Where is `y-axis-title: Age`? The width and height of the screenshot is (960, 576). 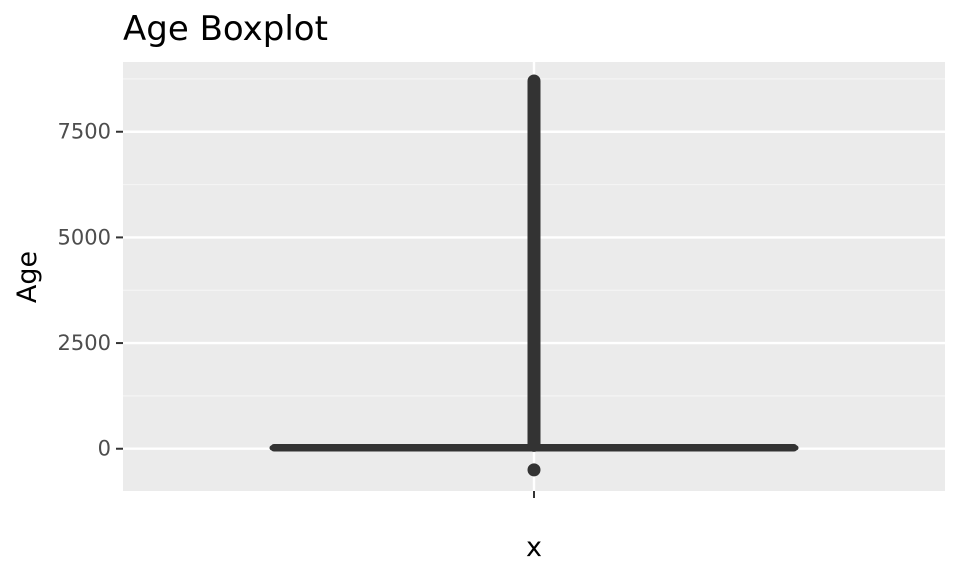
y-axis-title: Age is located at coordinates (27, 277).